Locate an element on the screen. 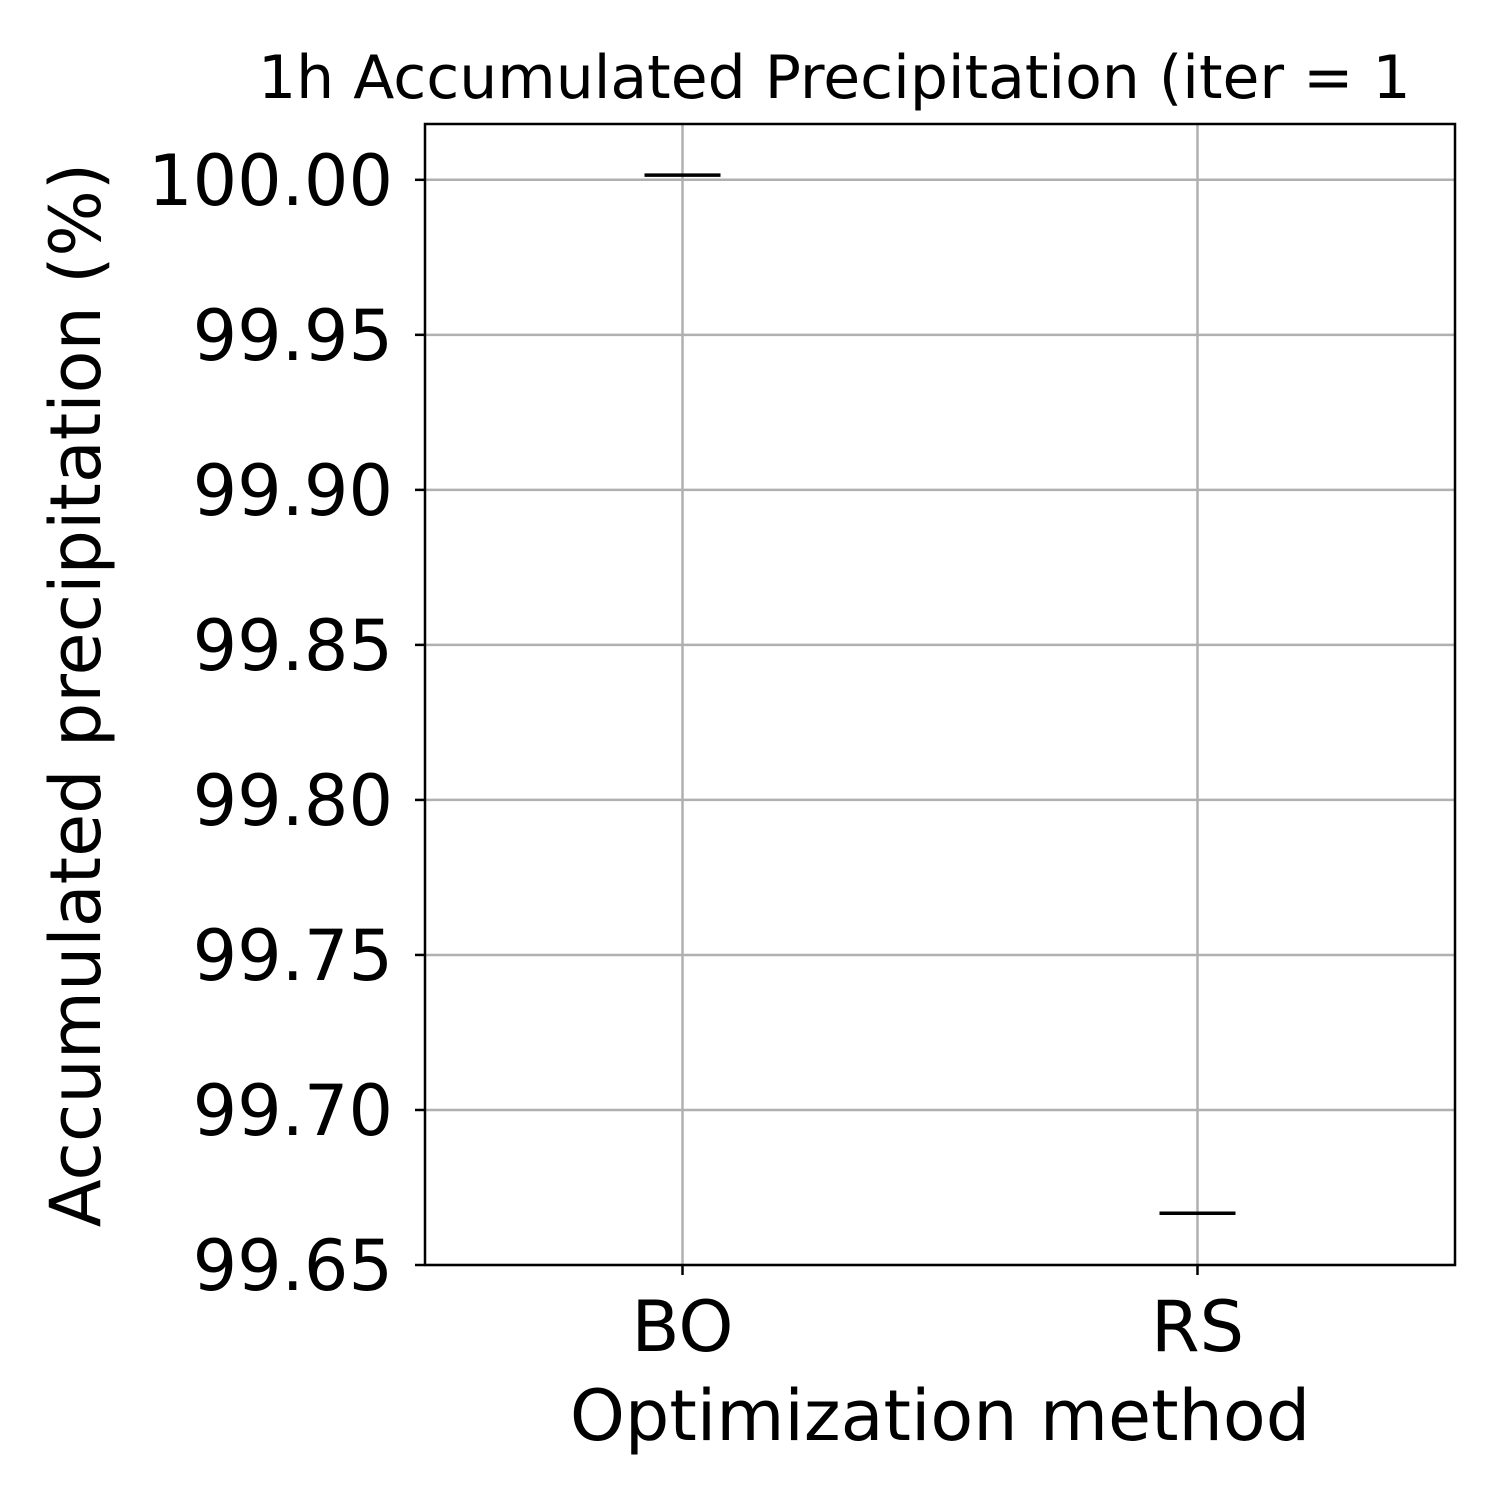  y-tick-label: 99.70 is located at coordinates (293, 1111).